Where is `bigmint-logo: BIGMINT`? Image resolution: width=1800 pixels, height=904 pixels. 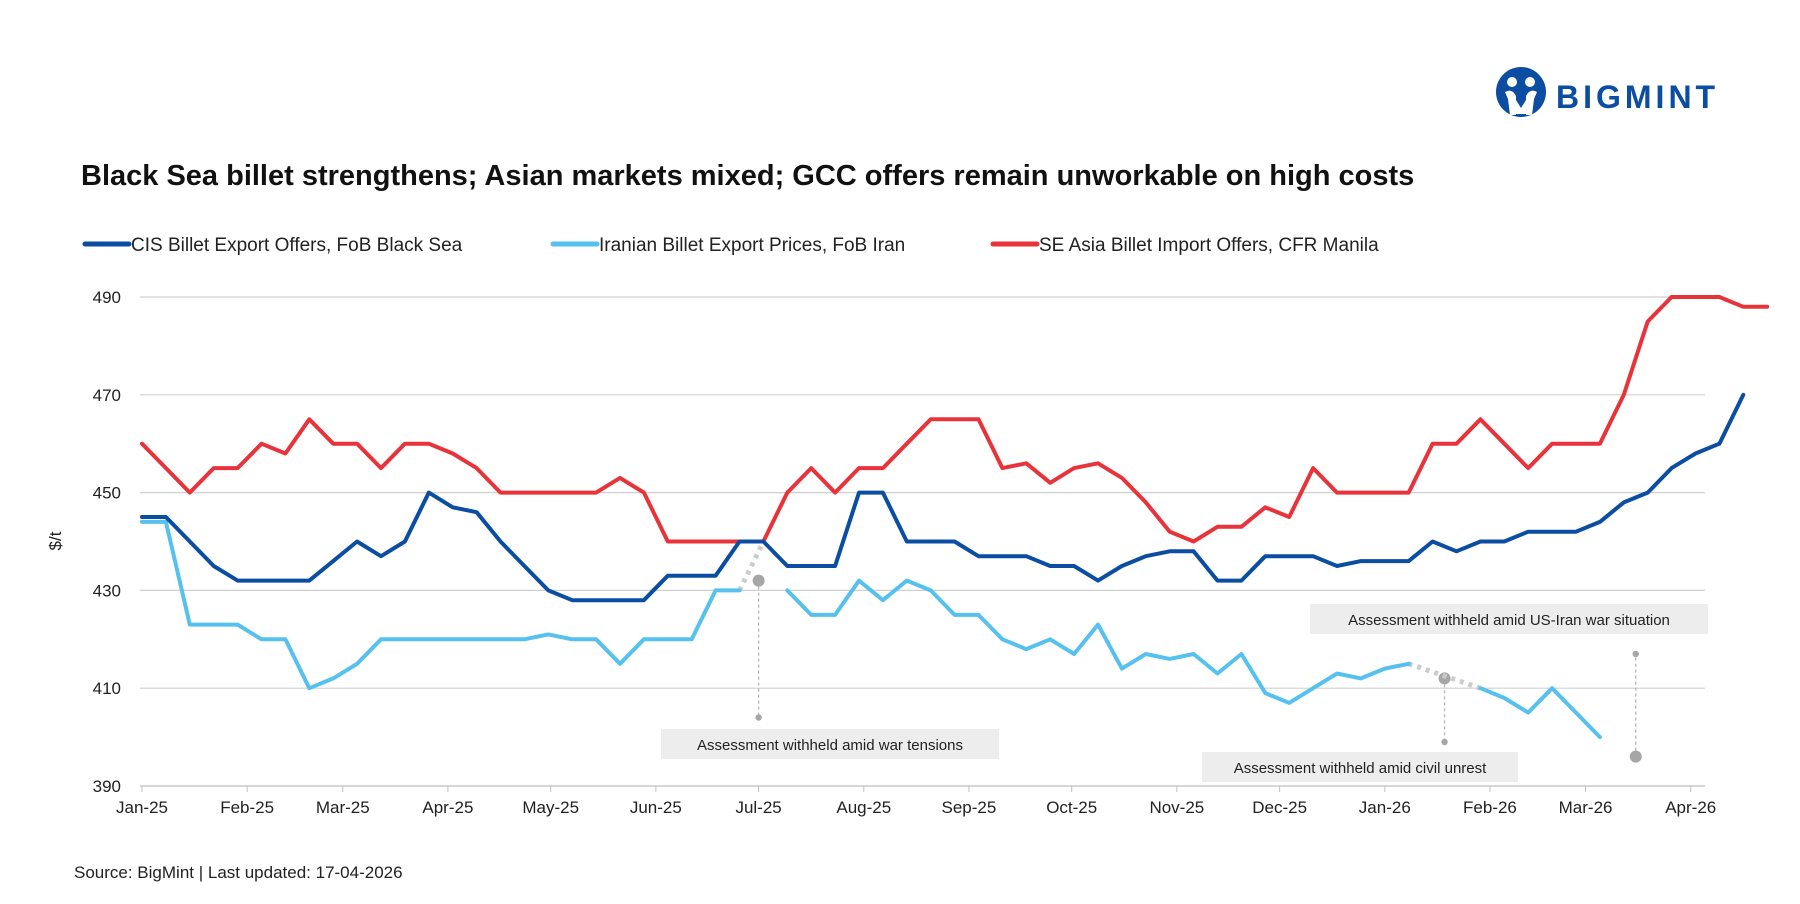 bigmint-logo: BIGMINT is located at coordinates (1607, 92).